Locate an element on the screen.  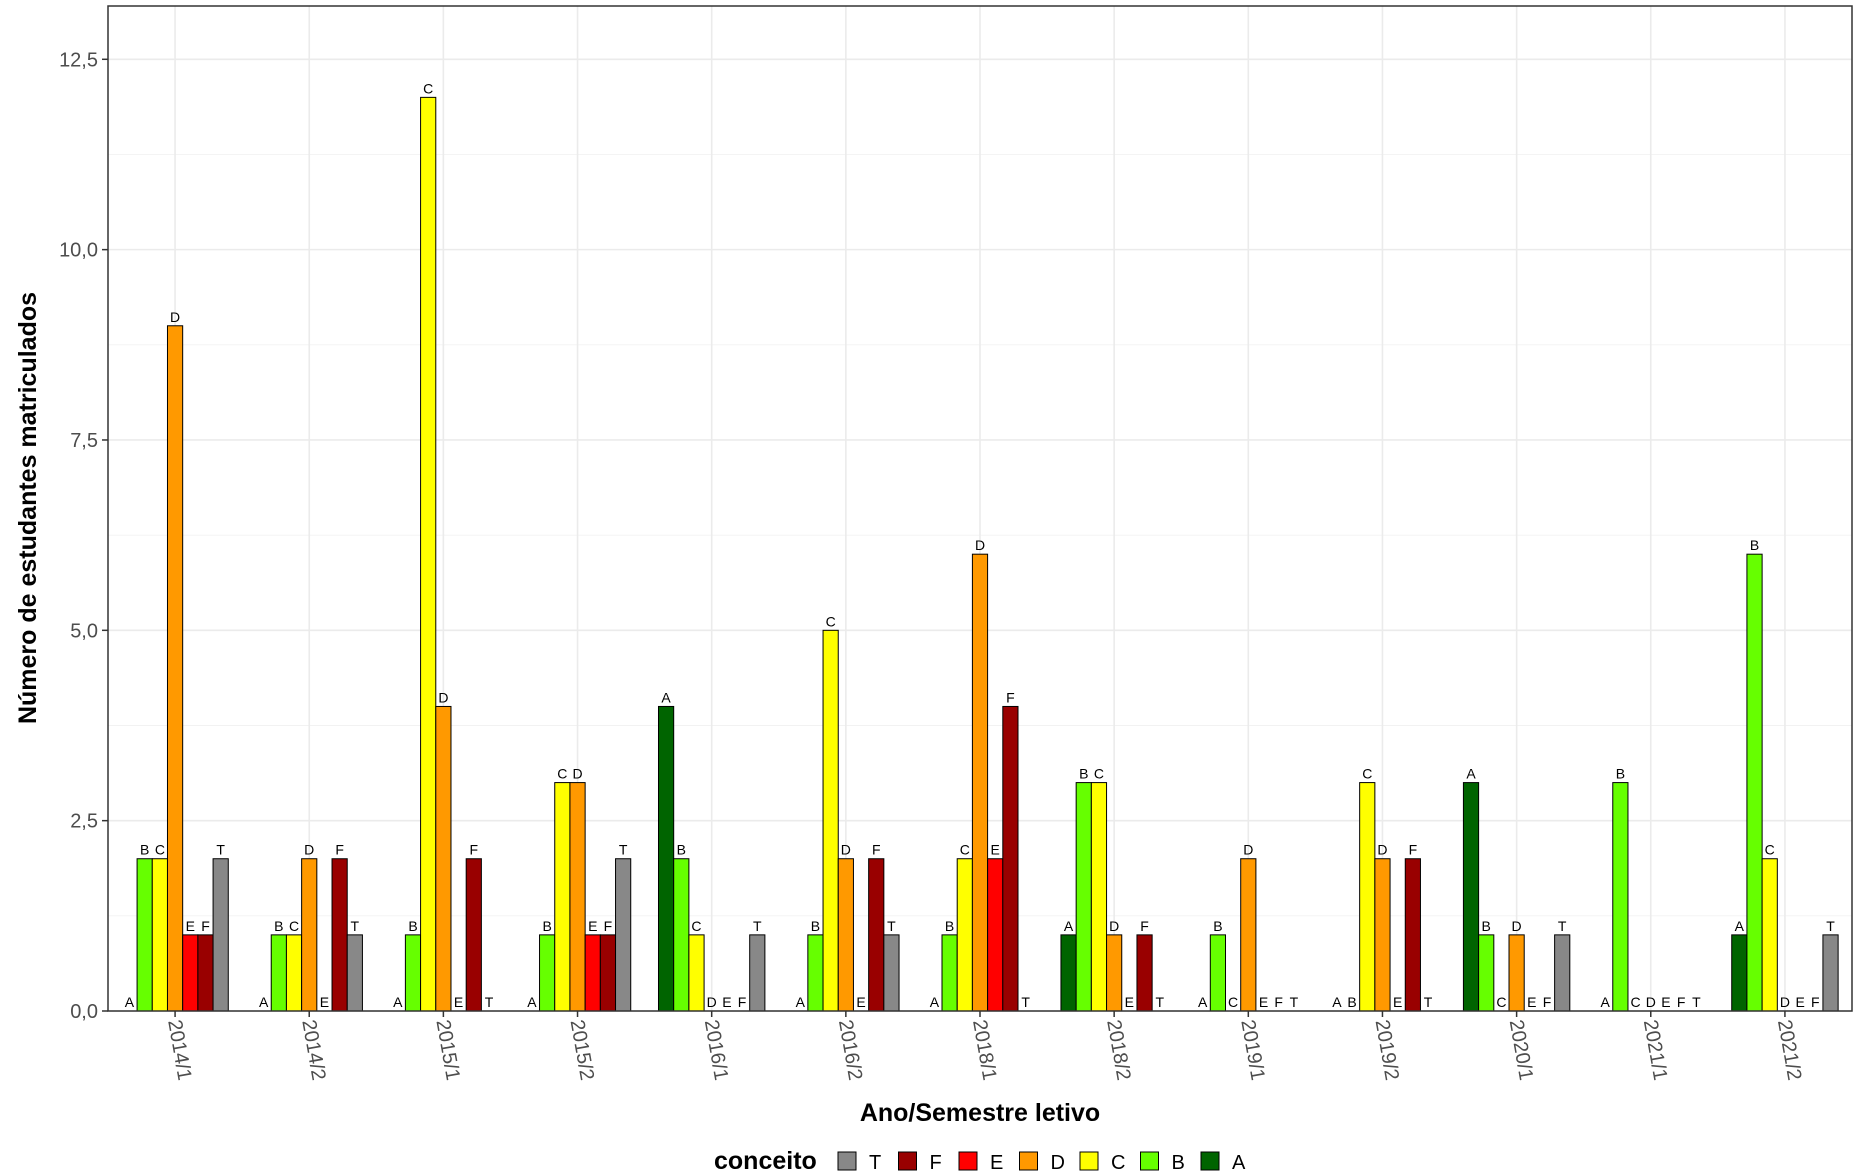
bar-e is located at coordinates (592, 973).